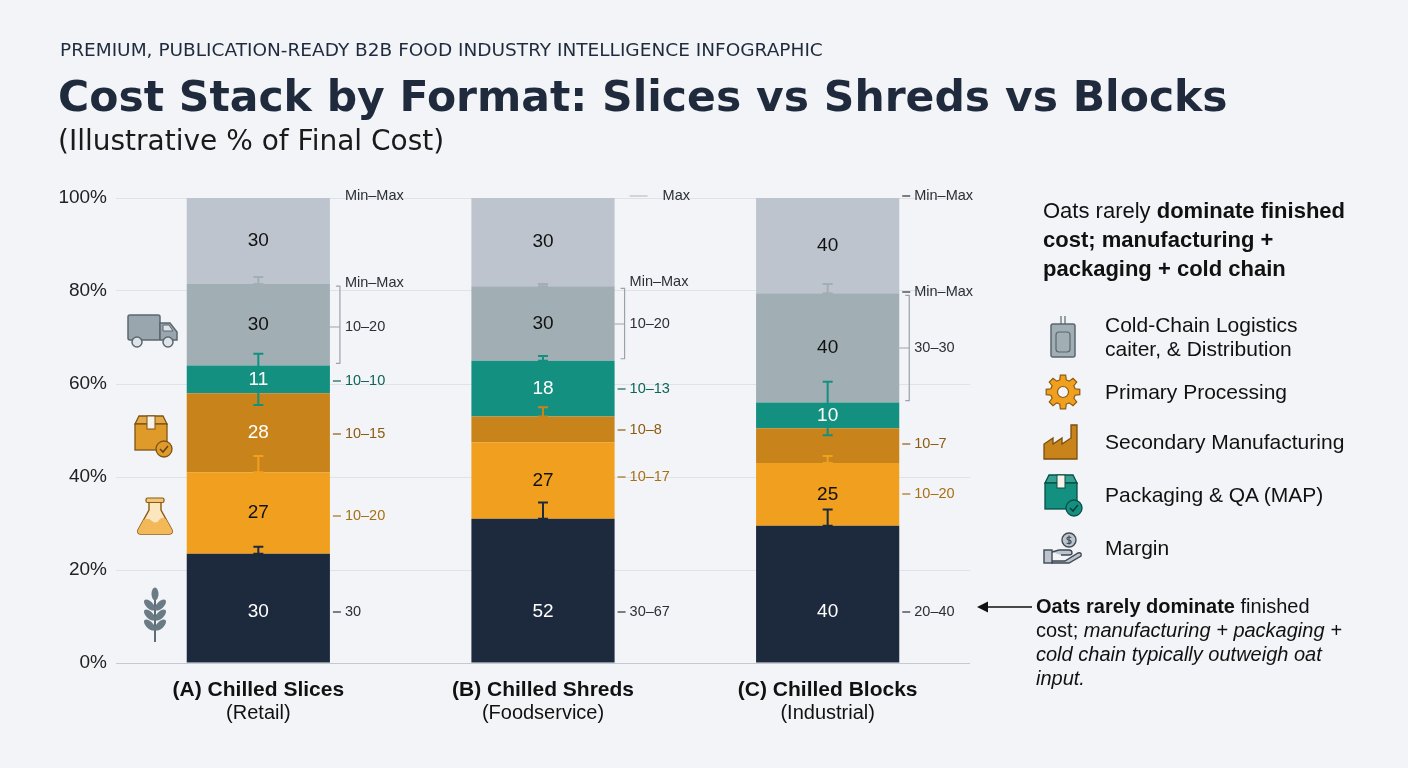 The height and width of the screenshot is (768, 1408). I want to click on y-tick-label: 100%, so click(83, 197).